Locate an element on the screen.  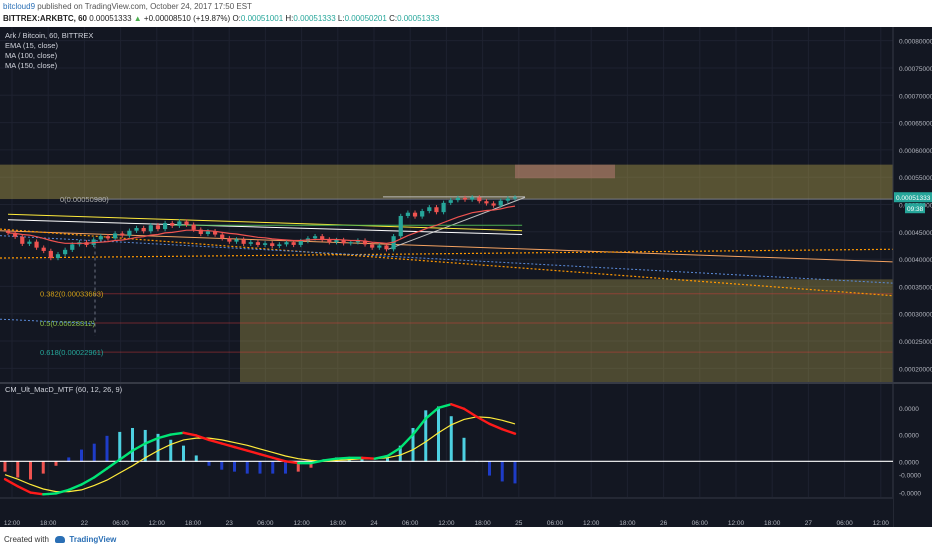
time-tick: 23 is located at coordinates (230, 523).